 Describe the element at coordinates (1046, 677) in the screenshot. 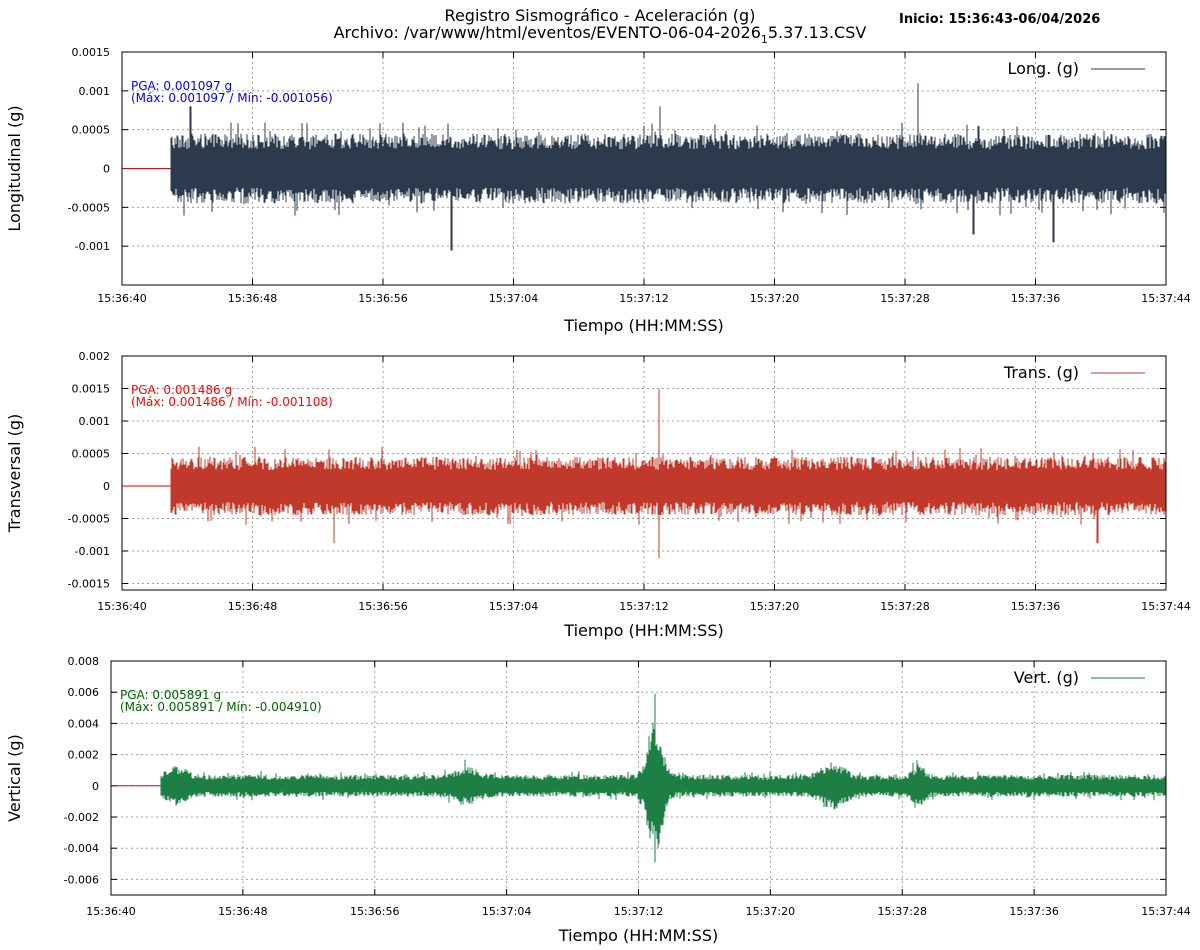

I see `legend-label: Vert. (g)` at that location.